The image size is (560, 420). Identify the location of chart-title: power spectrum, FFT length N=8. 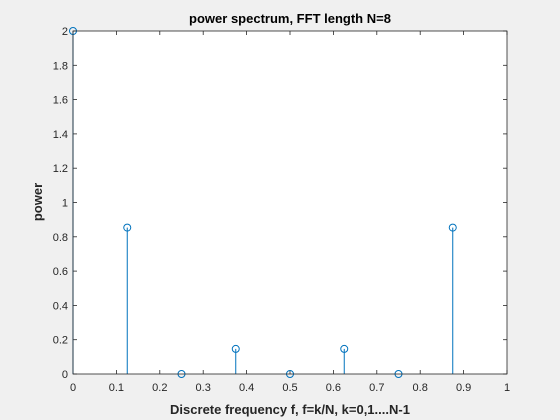
(290, 18).